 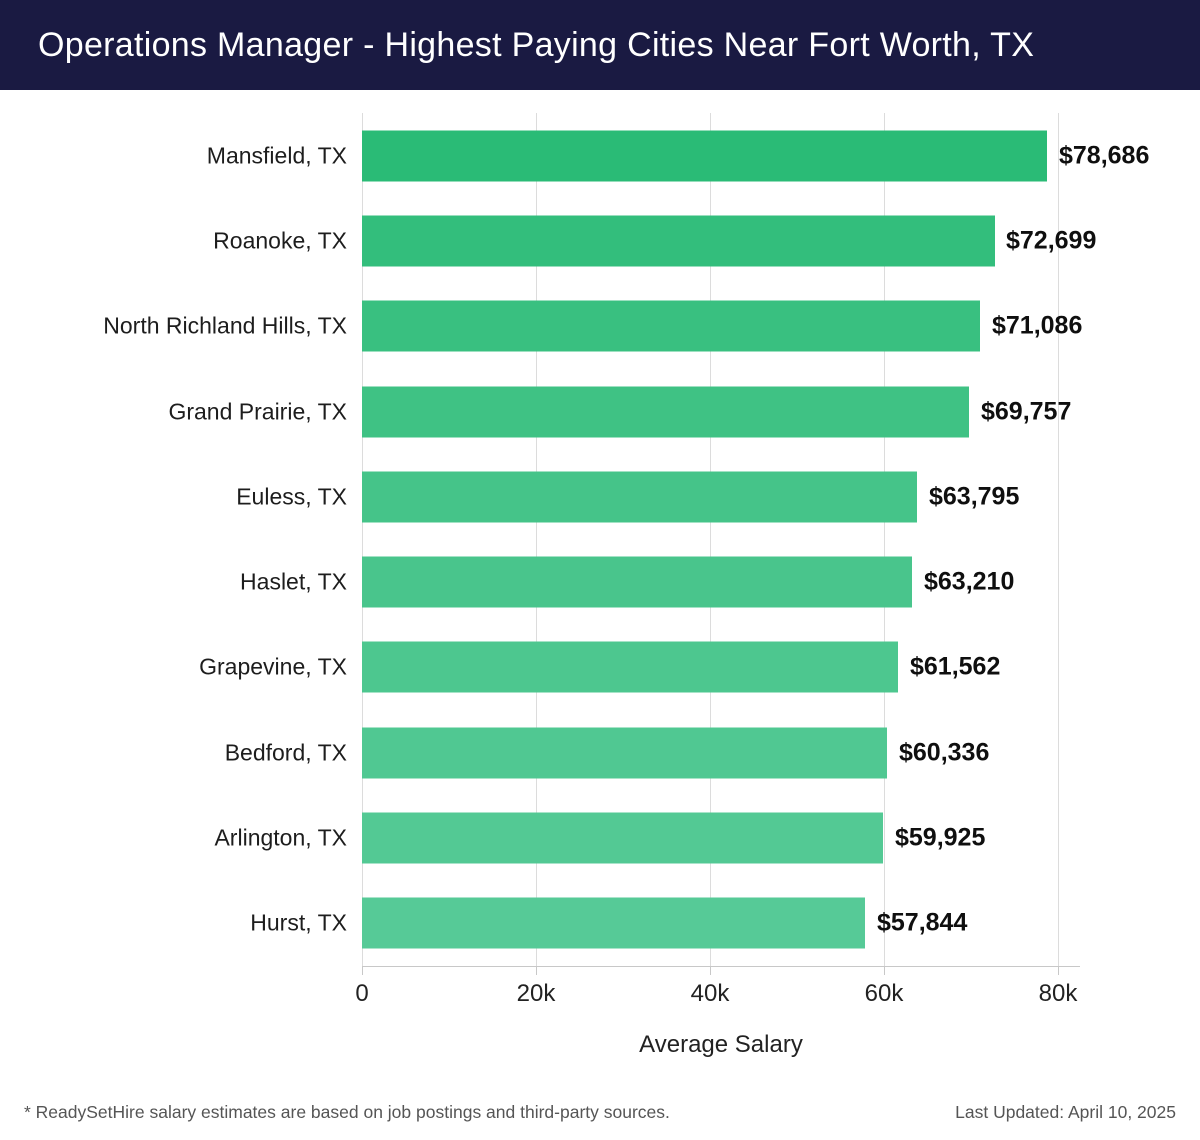 I want to click on category-label: Mansfield, TX, so click(x=276, y=155).